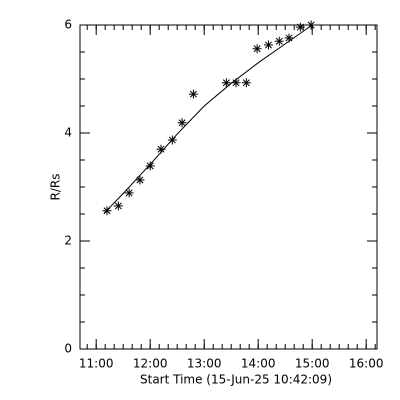 The height and width of the screenshot is (400, 400). I want to click on x-tick-label: 11:00, so click(96, 364).